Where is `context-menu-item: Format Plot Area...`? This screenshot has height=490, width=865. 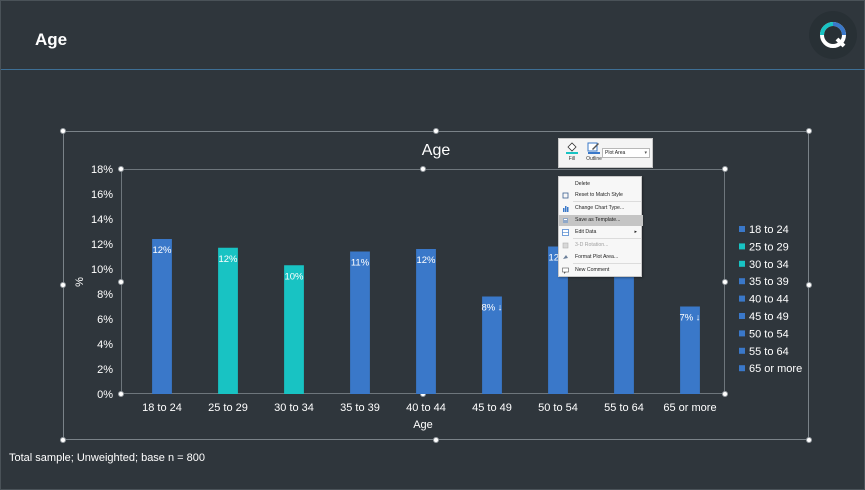
context-menu-item: Format Plot Area... is located at coordinates (601, 257).